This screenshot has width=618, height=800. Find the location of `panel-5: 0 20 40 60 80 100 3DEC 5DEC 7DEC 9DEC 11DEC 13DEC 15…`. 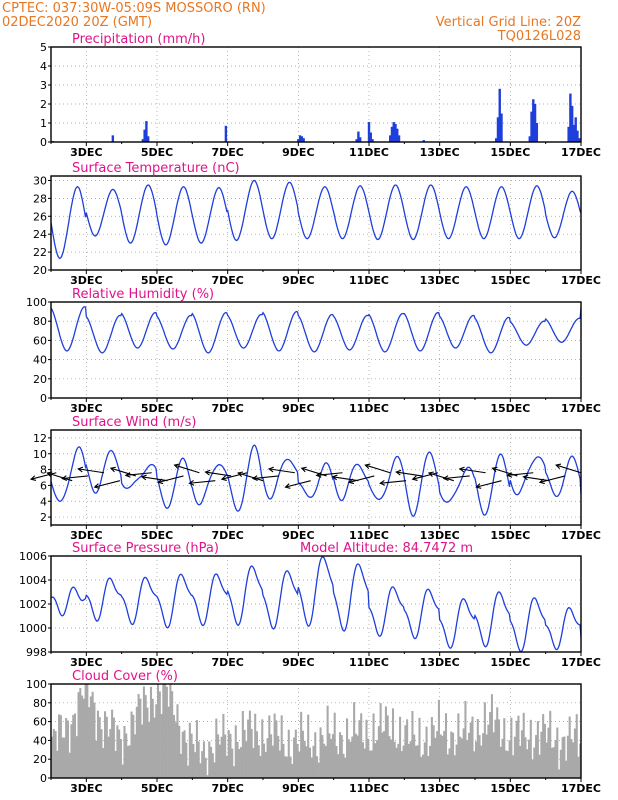

panel-5: 0 20 40 60 80 100 3DEC 5DEC 7DEC 9DEC 11DEC 13DEC 15… is located at coordinates (313, 732).